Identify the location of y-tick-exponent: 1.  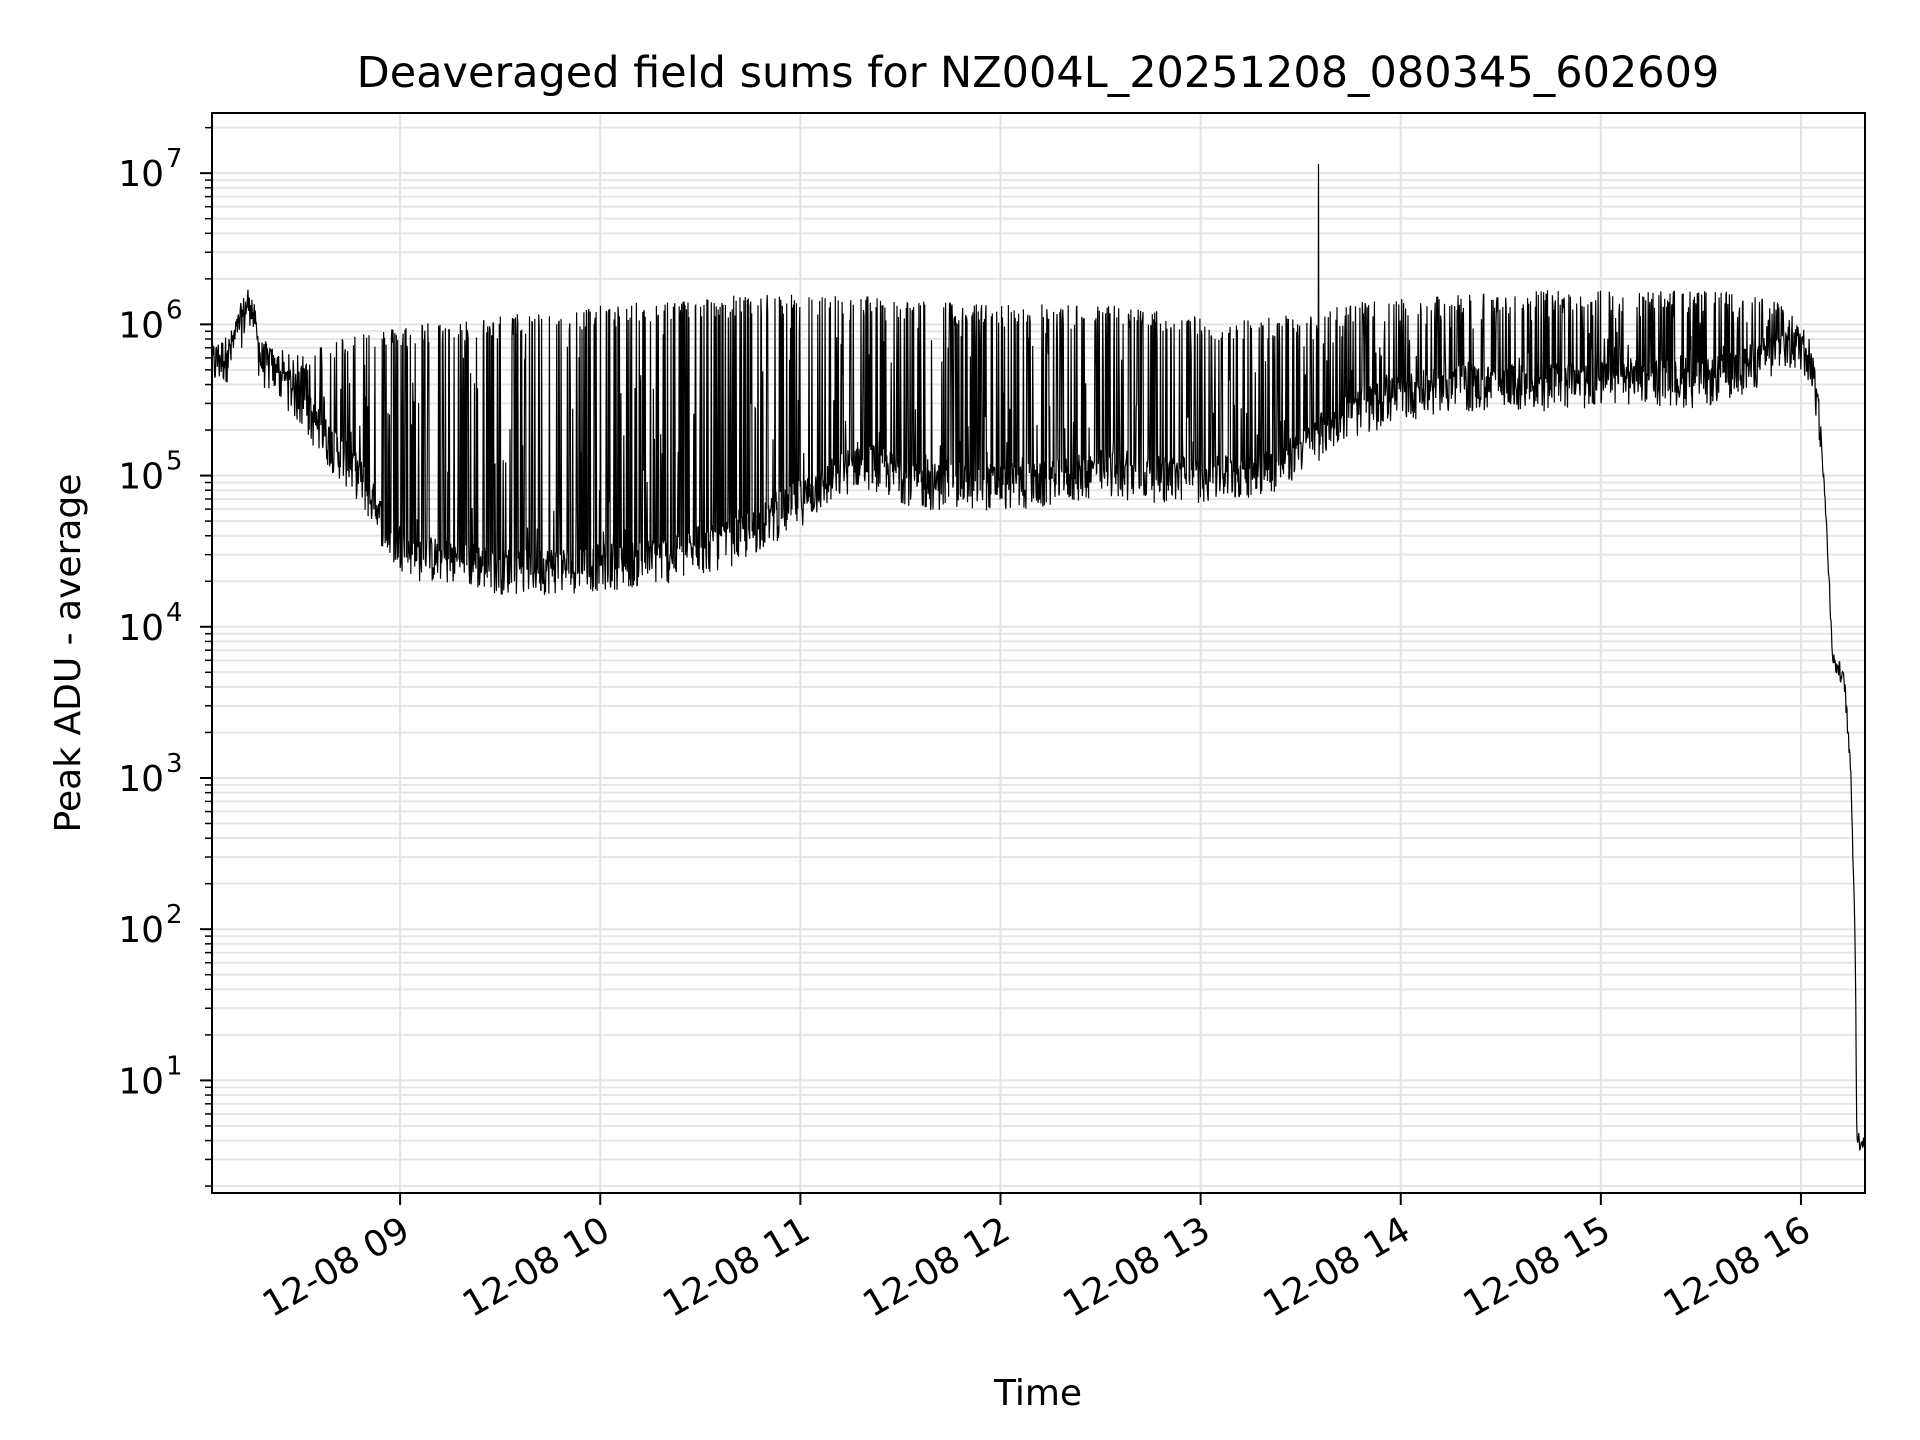
(174, 1066).